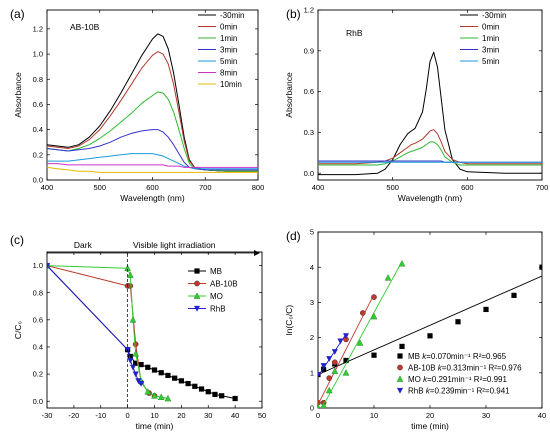 This screenshot has height=441, width=550. I want to click on x-tick-label: 800, so click(258, 187).